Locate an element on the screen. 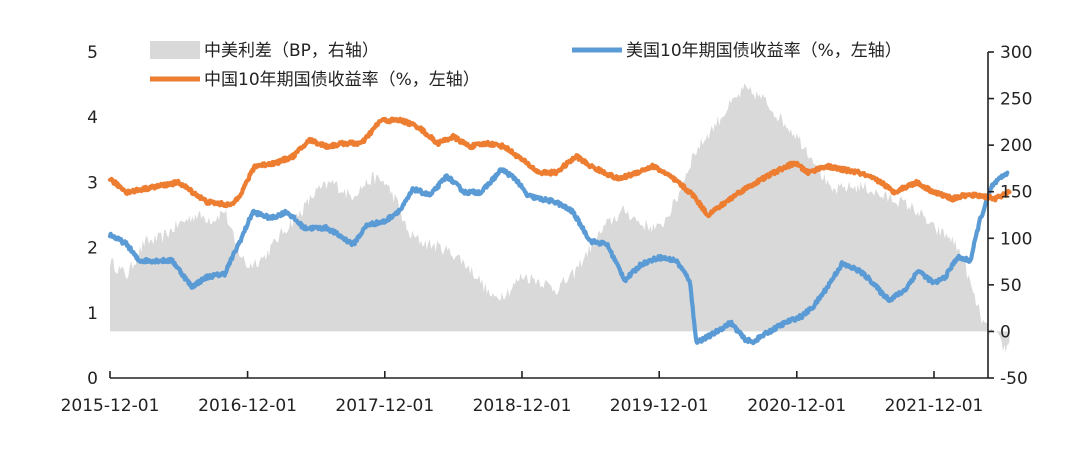  y-left-tick-label: 0 is located at coordinates (92, 379).